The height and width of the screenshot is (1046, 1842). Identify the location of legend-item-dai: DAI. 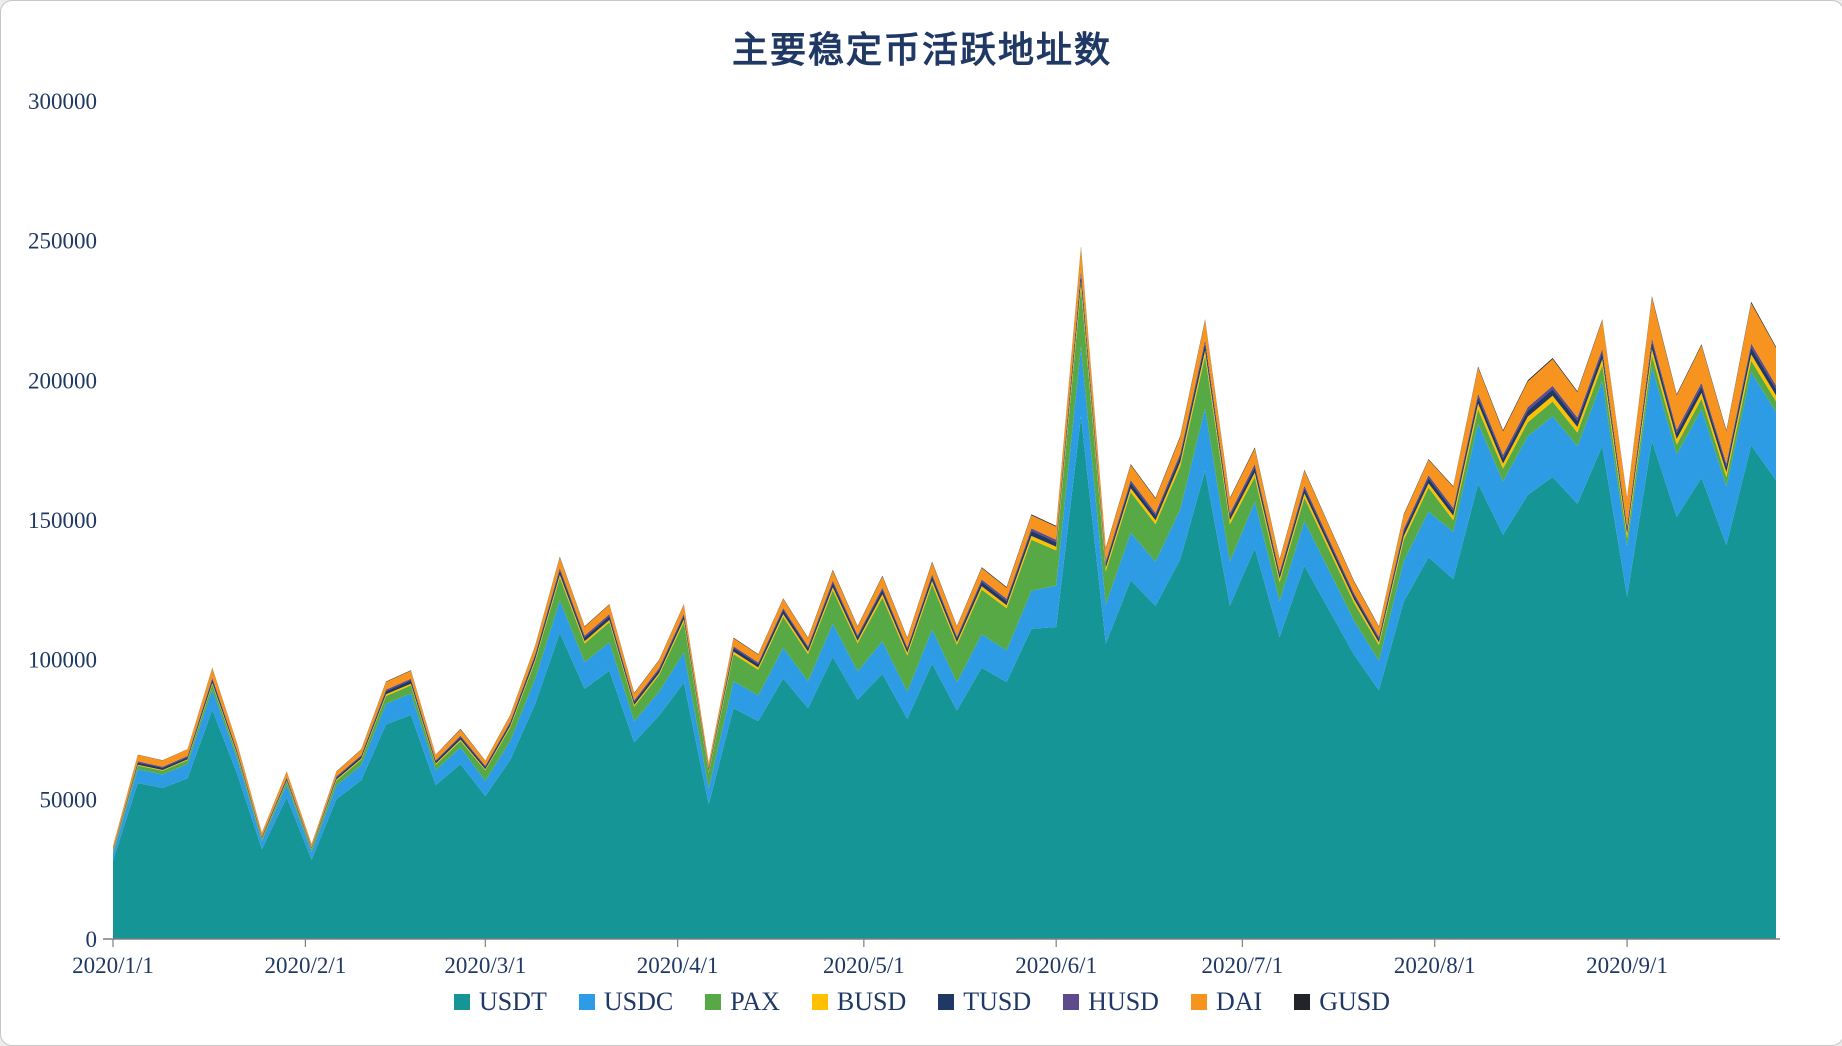
(1226, 1002).